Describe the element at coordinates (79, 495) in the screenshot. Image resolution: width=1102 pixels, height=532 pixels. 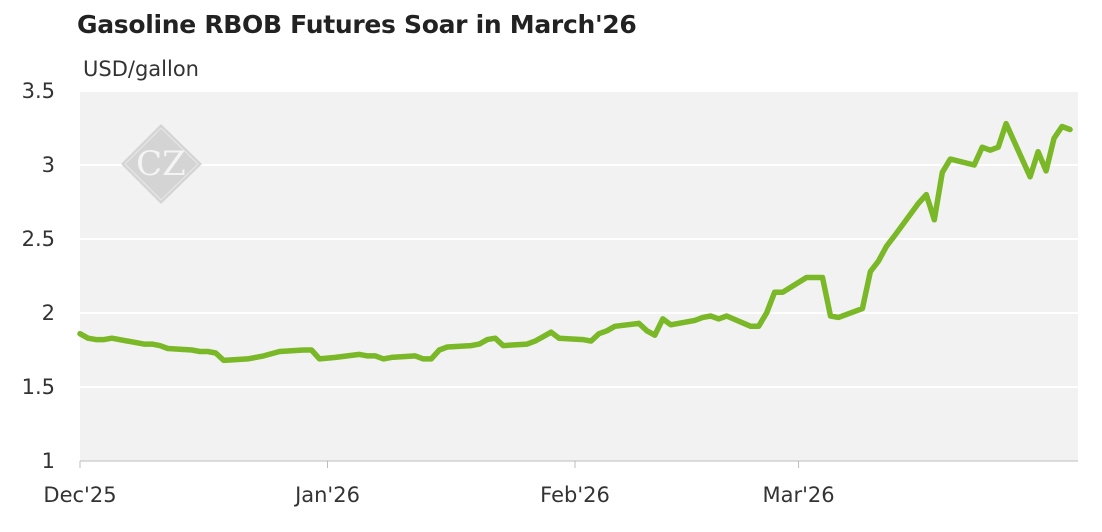
I see `x-tick-label: Dec'25` at that location.